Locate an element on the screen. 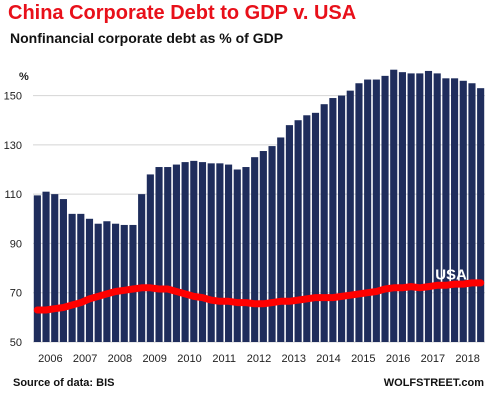  y-axis-ticks: 50 70 90 110 130 150 is located at coordinates (13, 220).